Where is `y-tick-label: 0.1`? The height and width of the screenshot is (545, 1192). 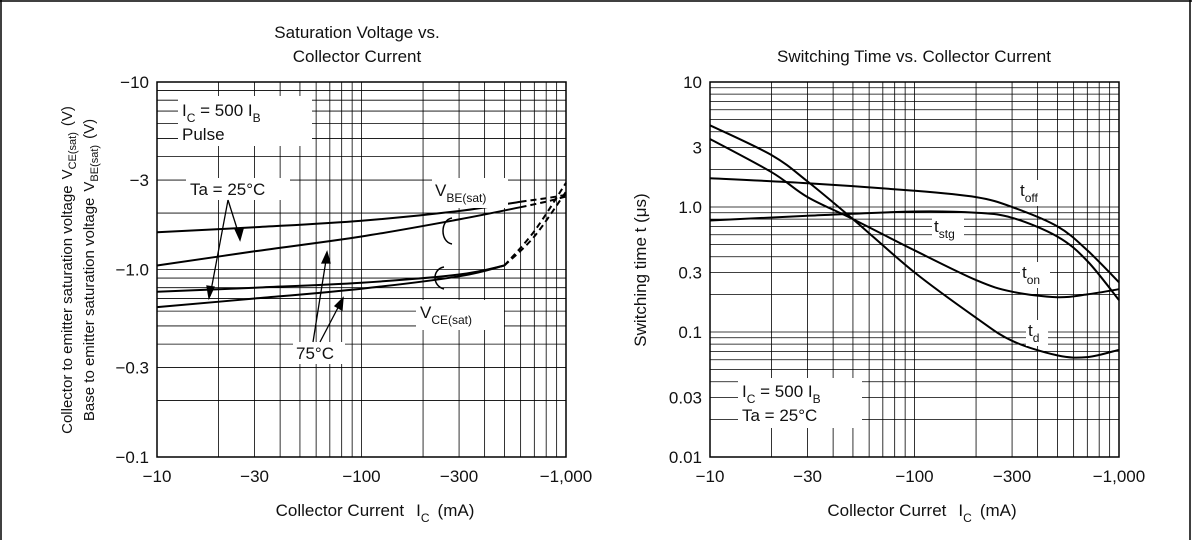
y-tick-label: 0.1 is located at coordinates (690, 332).